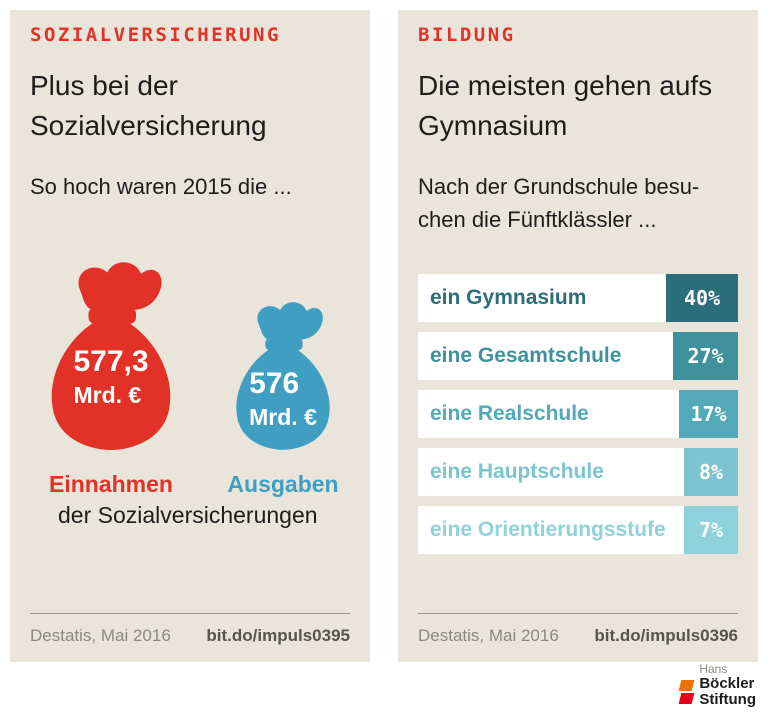 Image resolution: width=768 pixels, height=716 pixels. Describe the element at coordinates (148, 105) in the screenshot. I see `panel-title-left: Plus bei der Sozialversicherung` at that location.